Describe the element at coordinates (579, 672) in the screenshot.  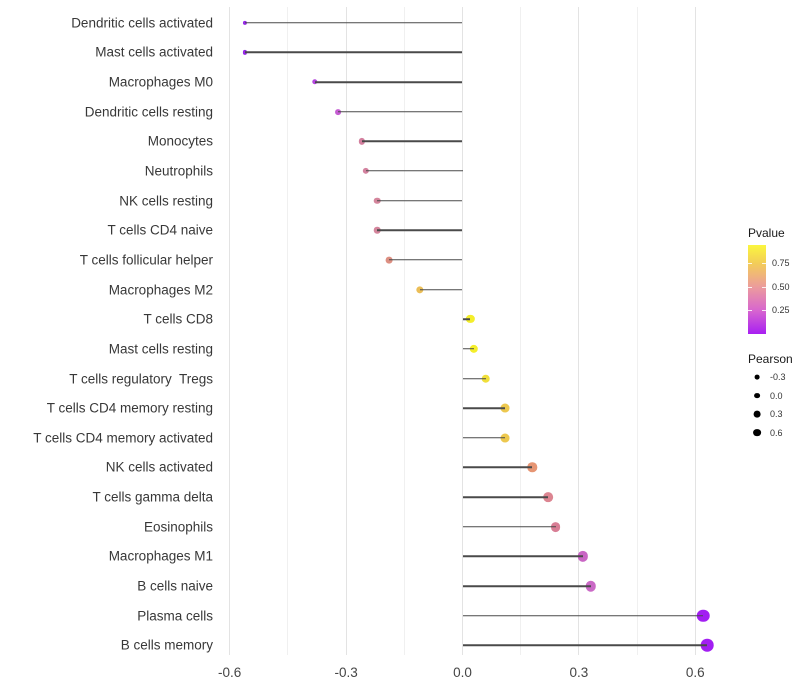
I see `x-axis-label: 0.3` at that location.